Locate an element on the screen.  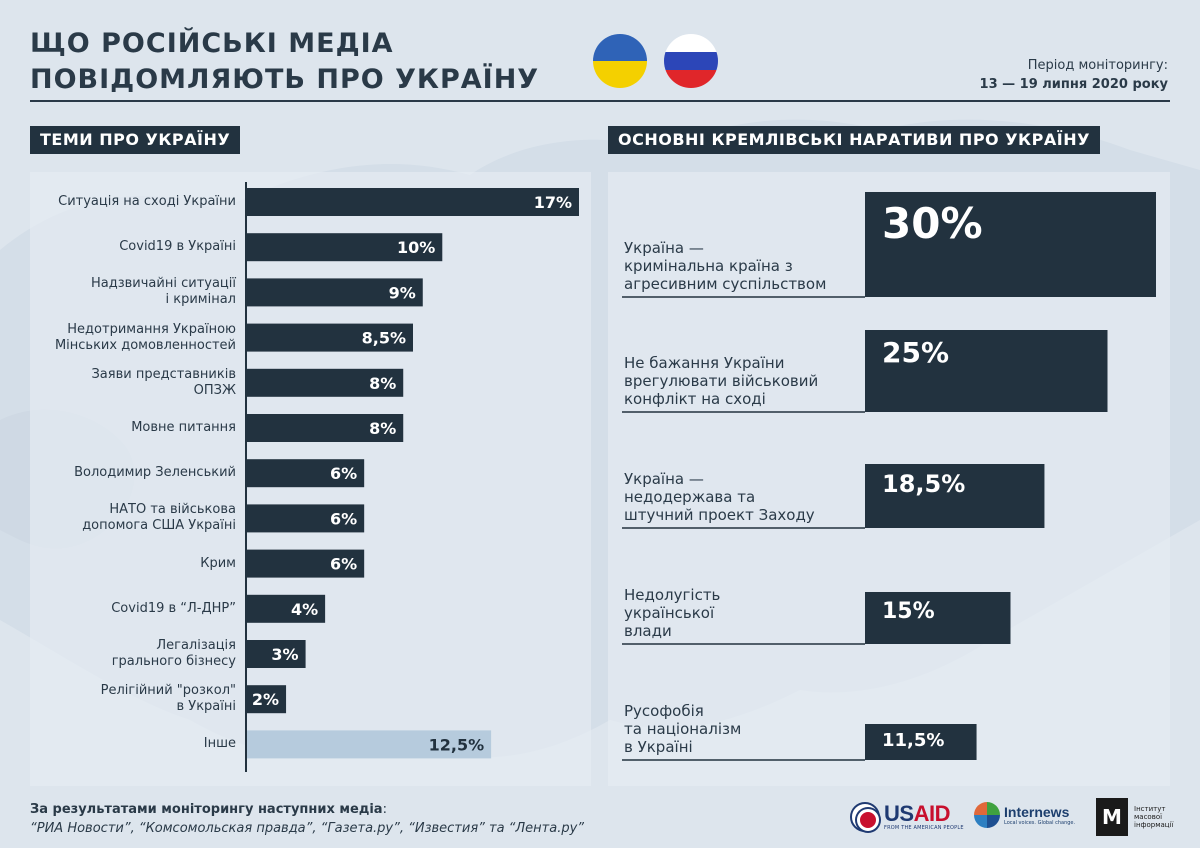
topic-value-label: 10% is located at coordinates (416, 247).